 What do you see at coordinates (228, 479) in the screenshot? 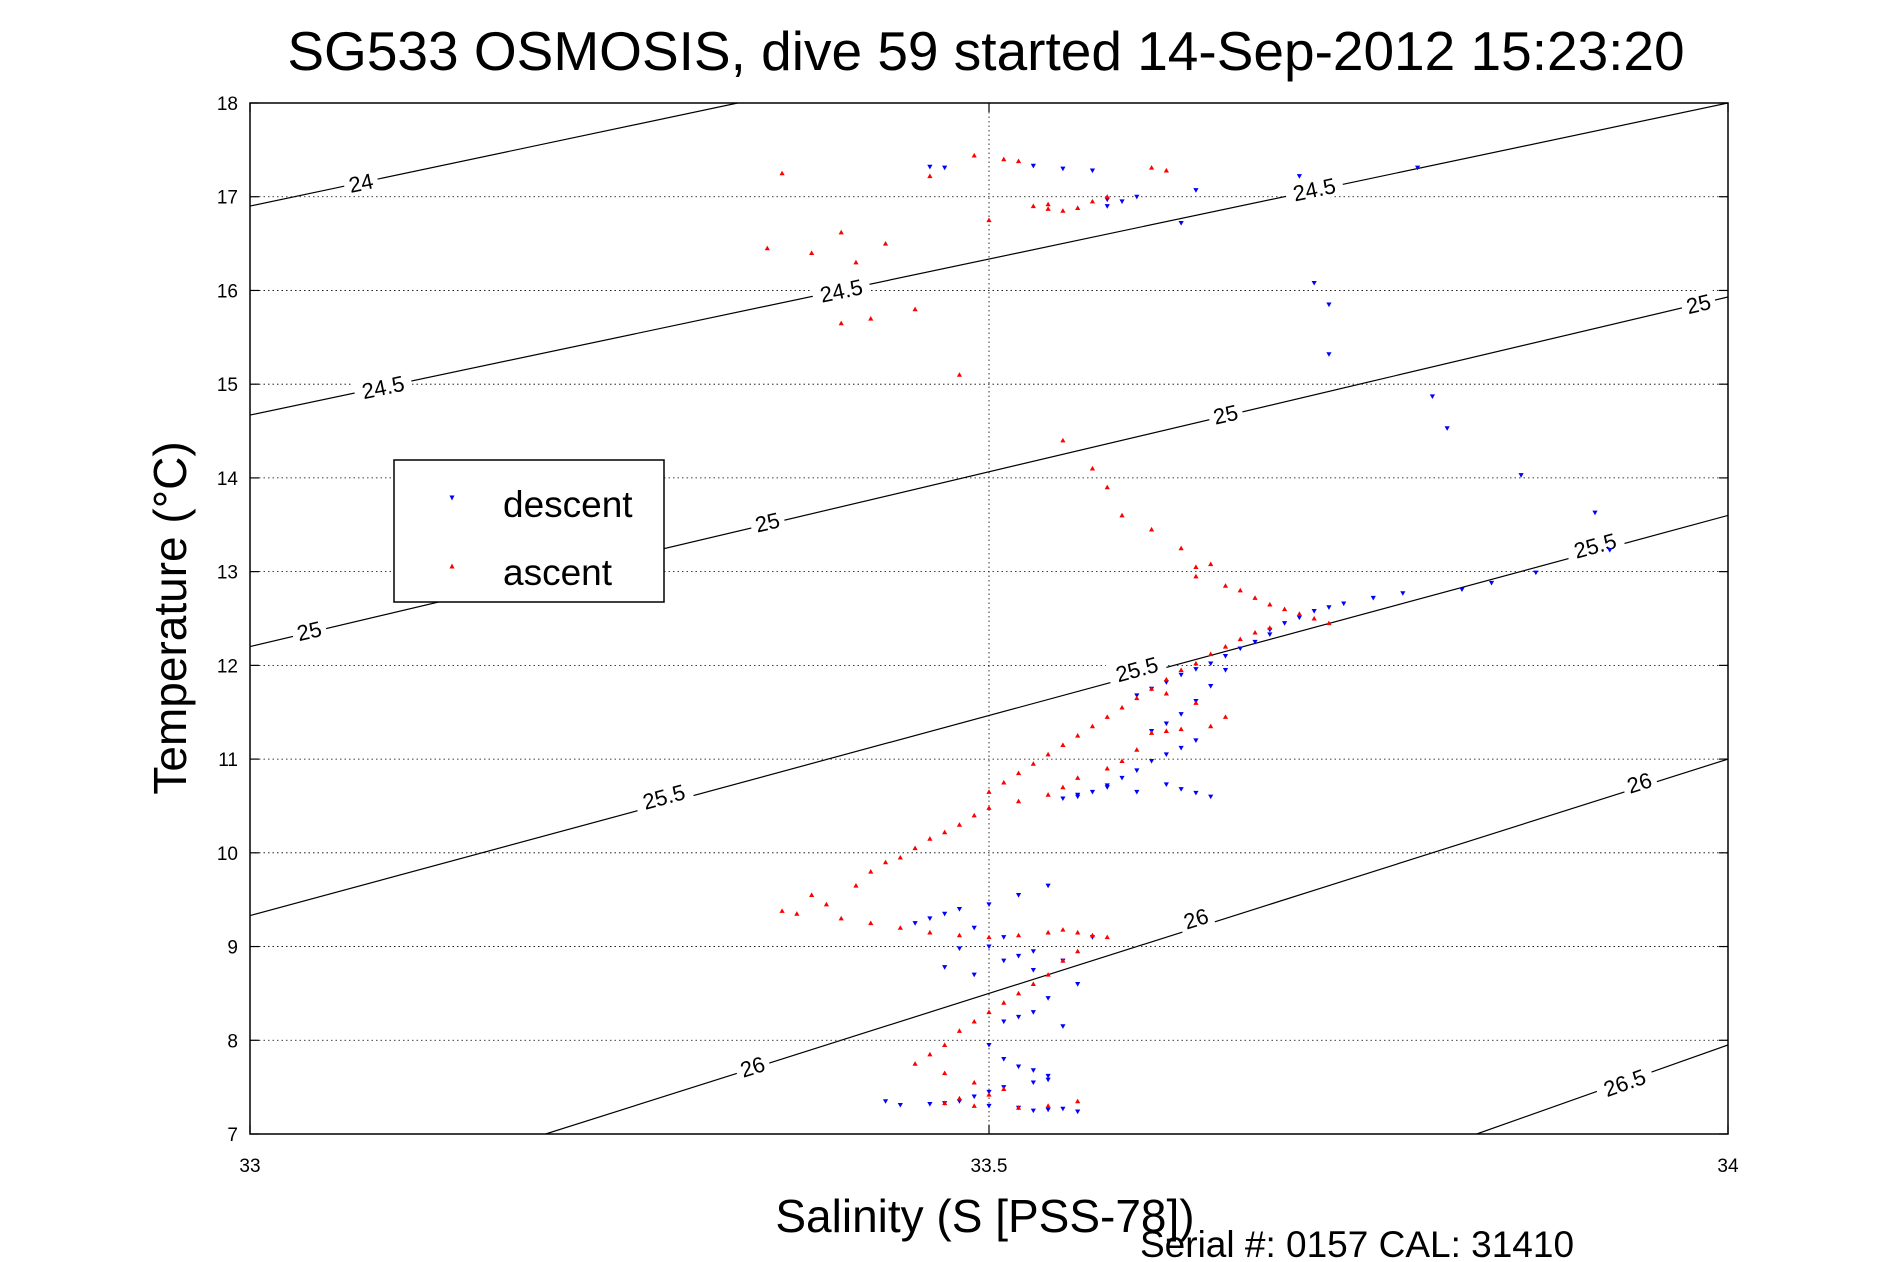
I see `y-tick-label: 14` at bounding box center [228, 479].